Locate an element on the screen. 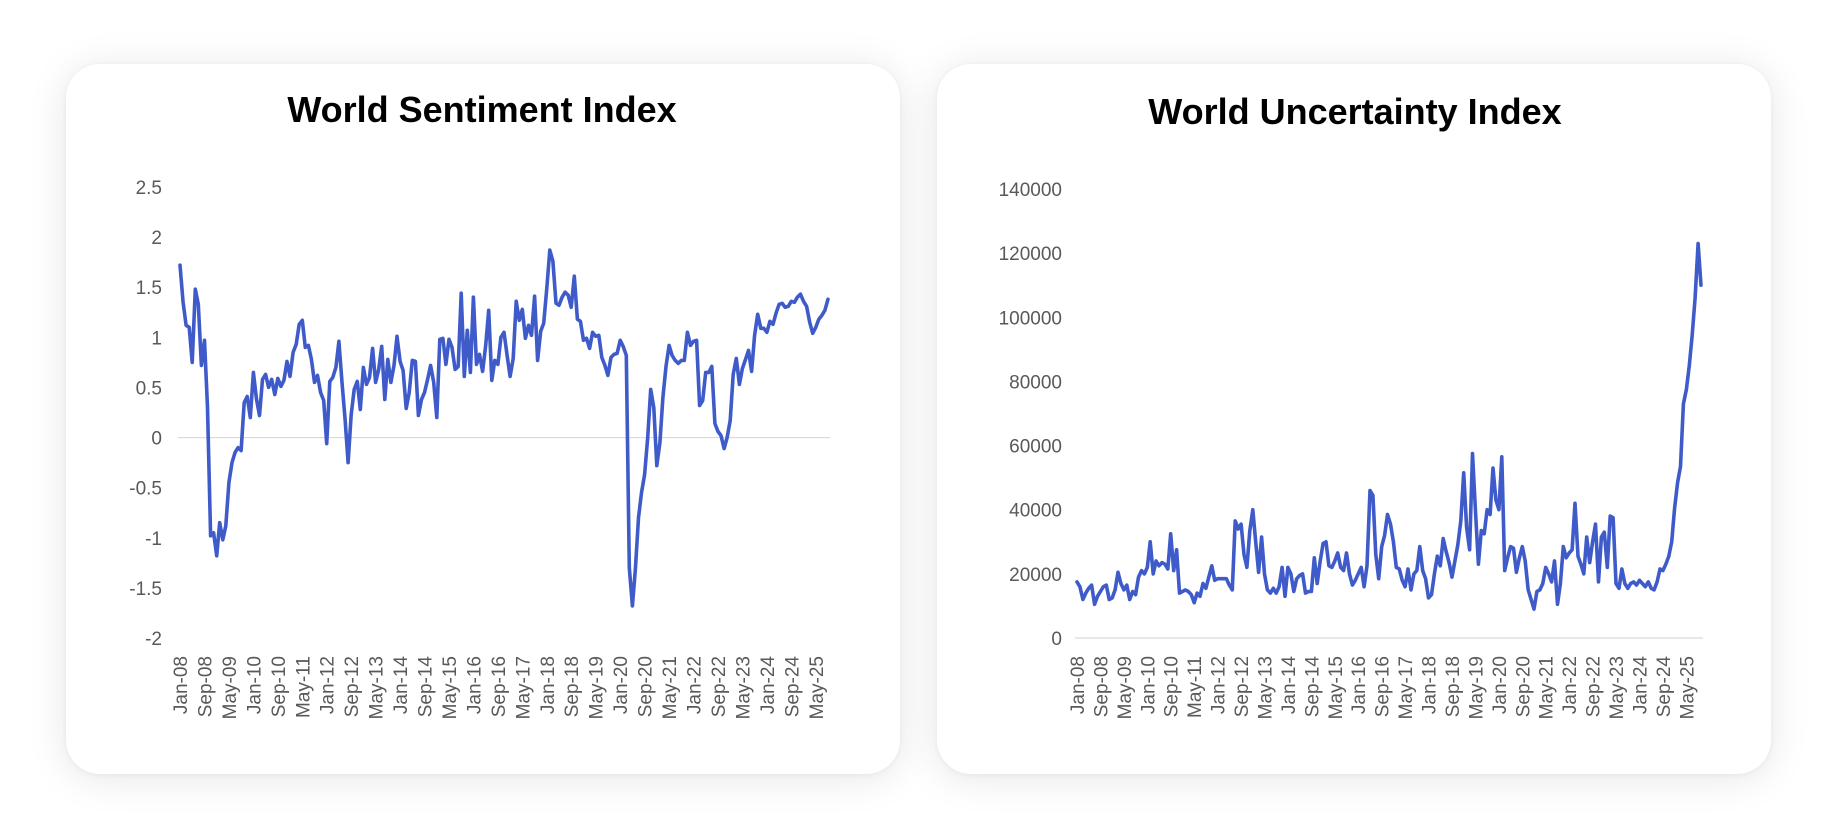 The width and height of the screenshot is (1836, 837). y-tick-label: 0.5 is located at coordinates (149, 388).